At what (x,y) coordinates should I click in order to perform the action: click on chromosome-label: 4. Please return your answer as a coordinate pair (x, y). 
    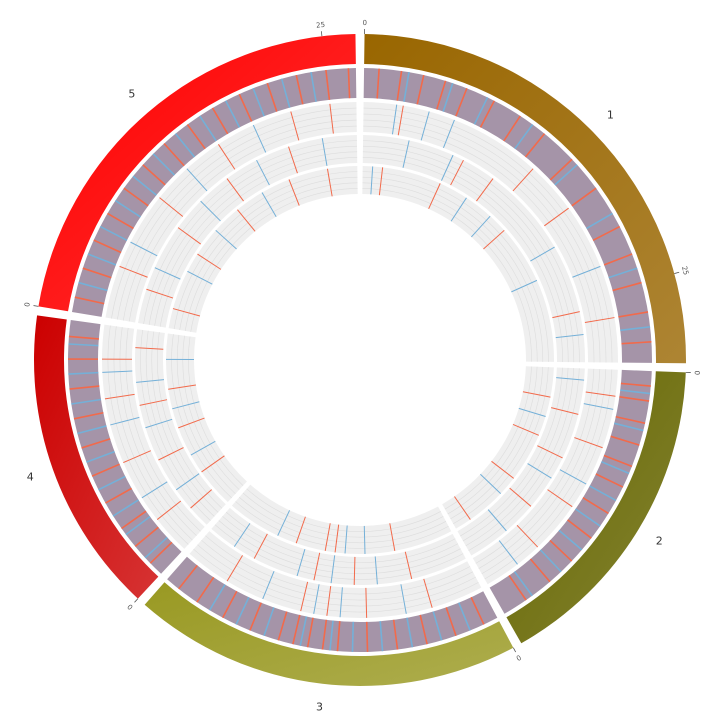
    Looking at the image, I should click on (30, 476).